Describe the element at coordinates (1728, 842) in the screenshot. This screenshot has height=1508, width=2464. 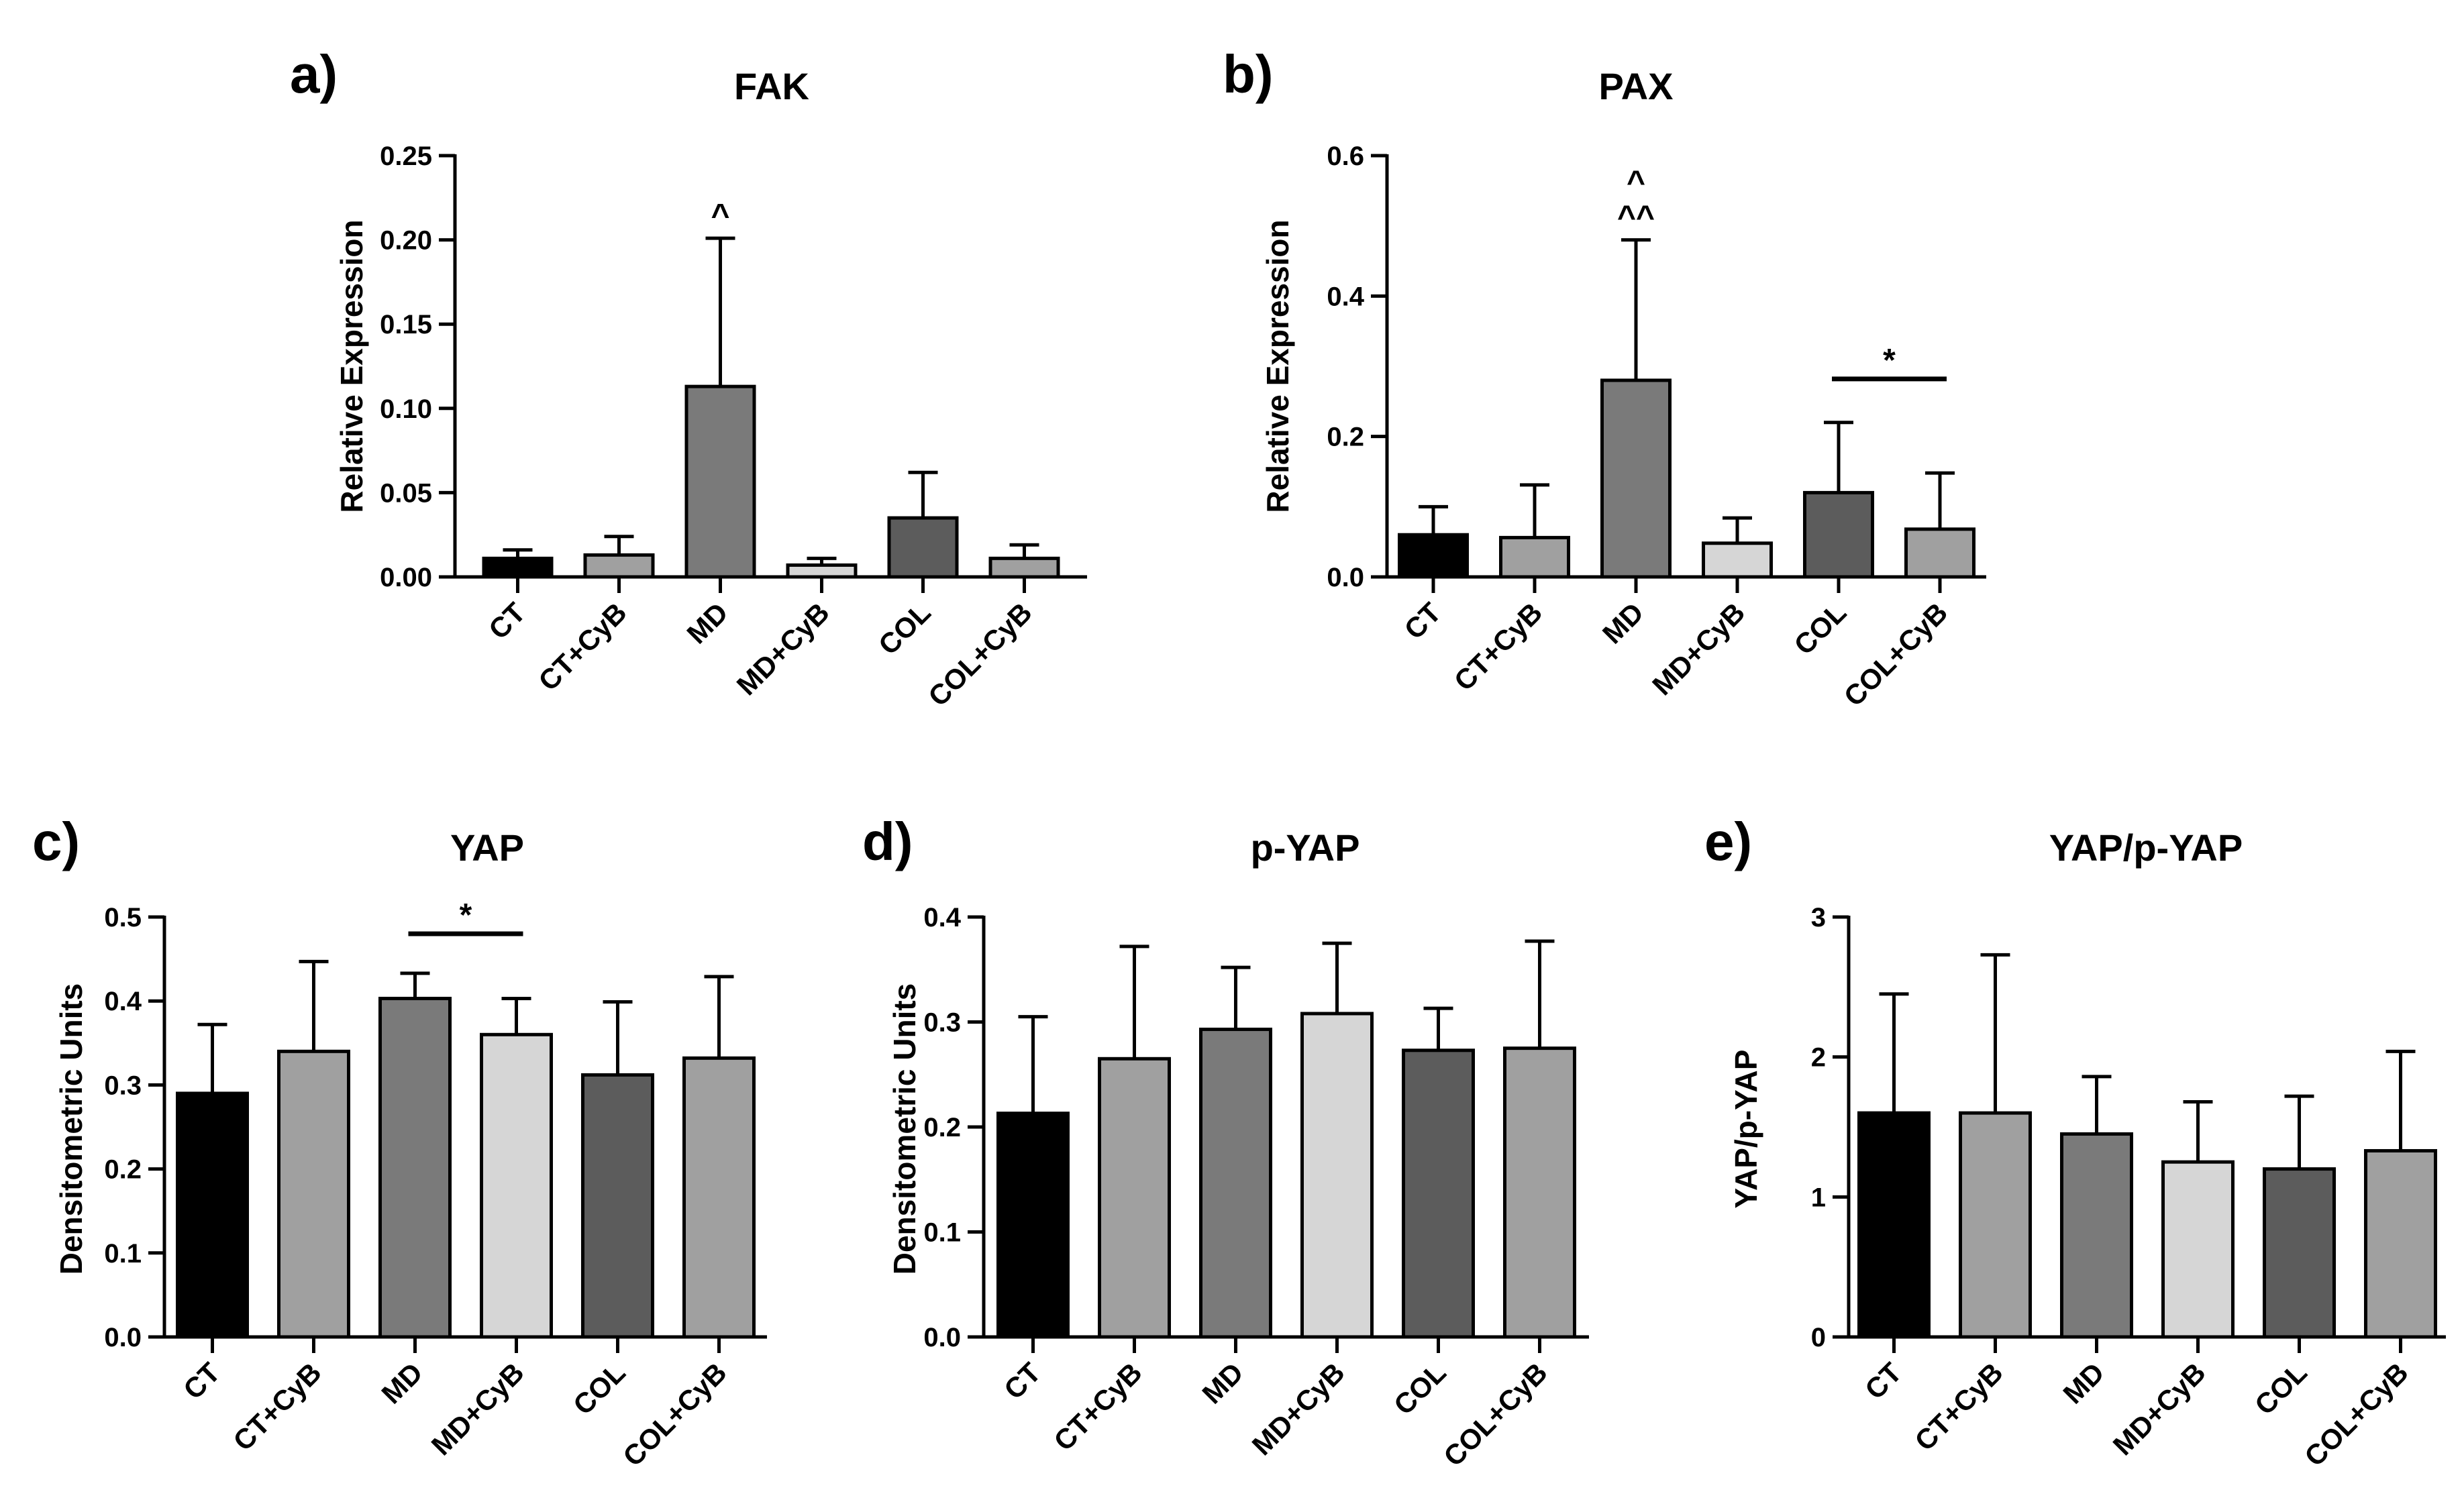
I see `panel-letter: e)` at that location.